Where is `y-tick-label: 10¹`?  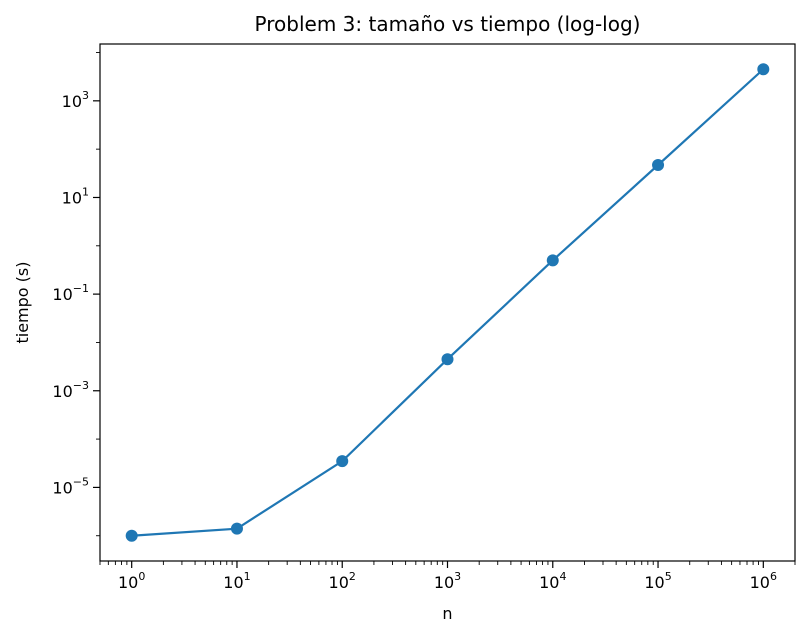
y-tick-label: 10¹ is located at coordinates (75, 196).